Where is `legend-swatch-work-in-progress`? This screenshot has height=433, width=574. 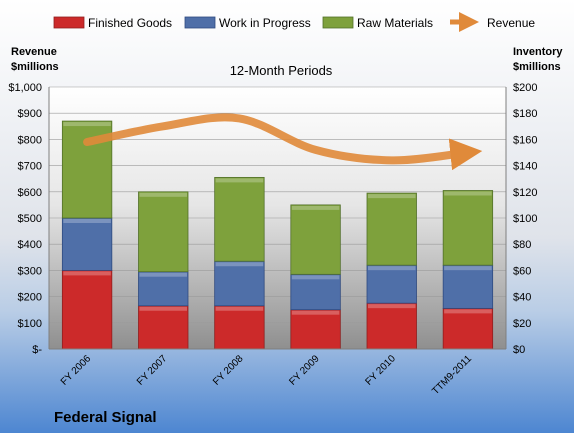 legend-swatch-work-in-progress is located at coordinates (200, 22).